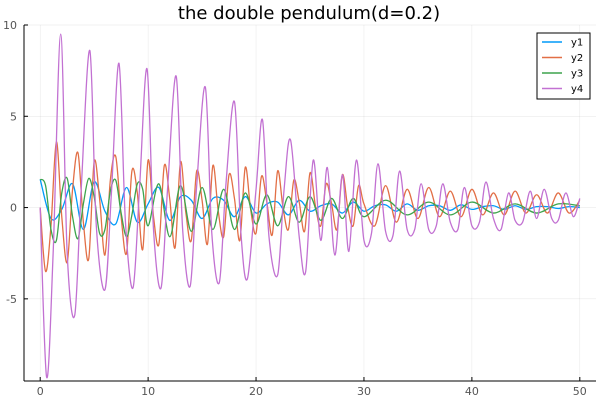  Describe the element at coordinates (577, 58) in the screenshot. I see `legend-label-y2: y2` at that location.